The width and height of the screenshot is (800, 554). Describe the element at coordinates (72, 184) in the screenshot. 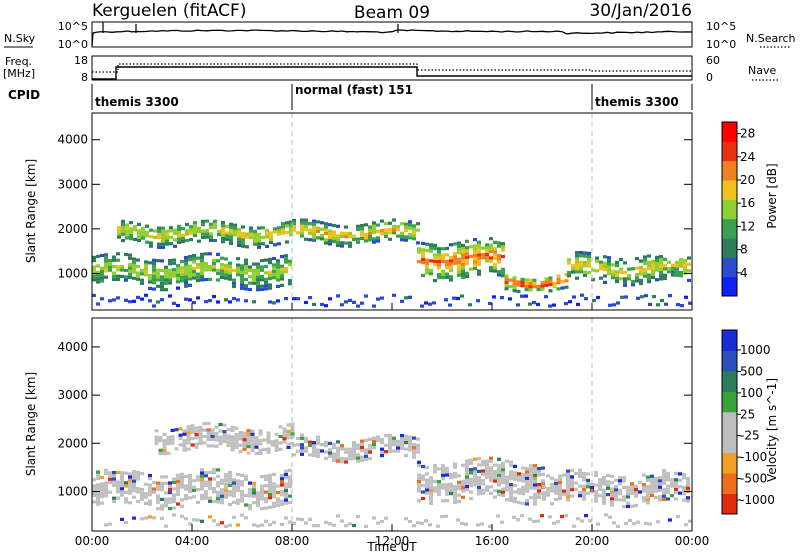

I see `y-tick-label: 3000` at that location.